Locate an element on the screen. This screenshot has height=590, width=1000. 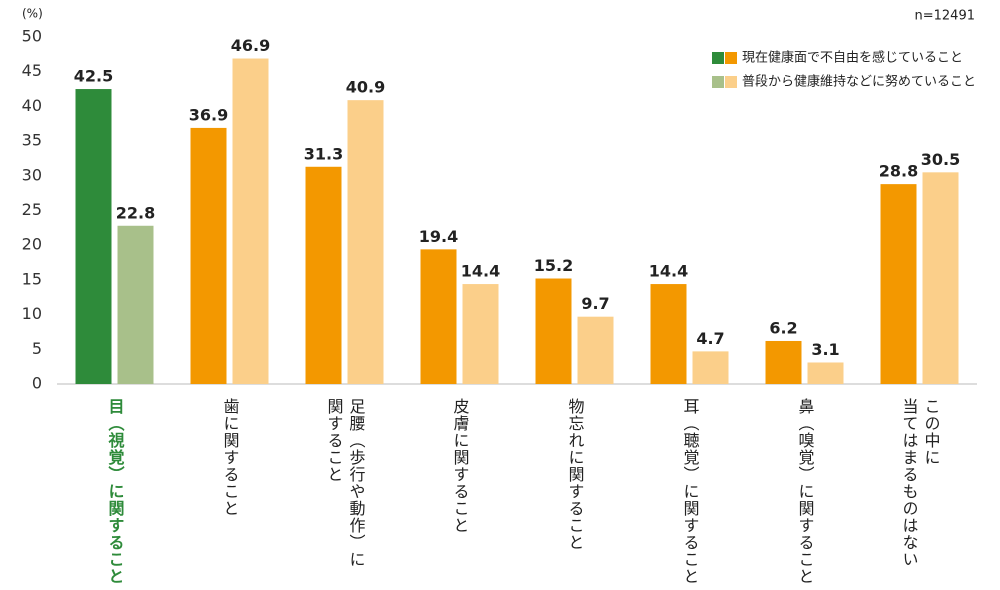
y-tick-label: 0 is located at coordinates (37, 383).